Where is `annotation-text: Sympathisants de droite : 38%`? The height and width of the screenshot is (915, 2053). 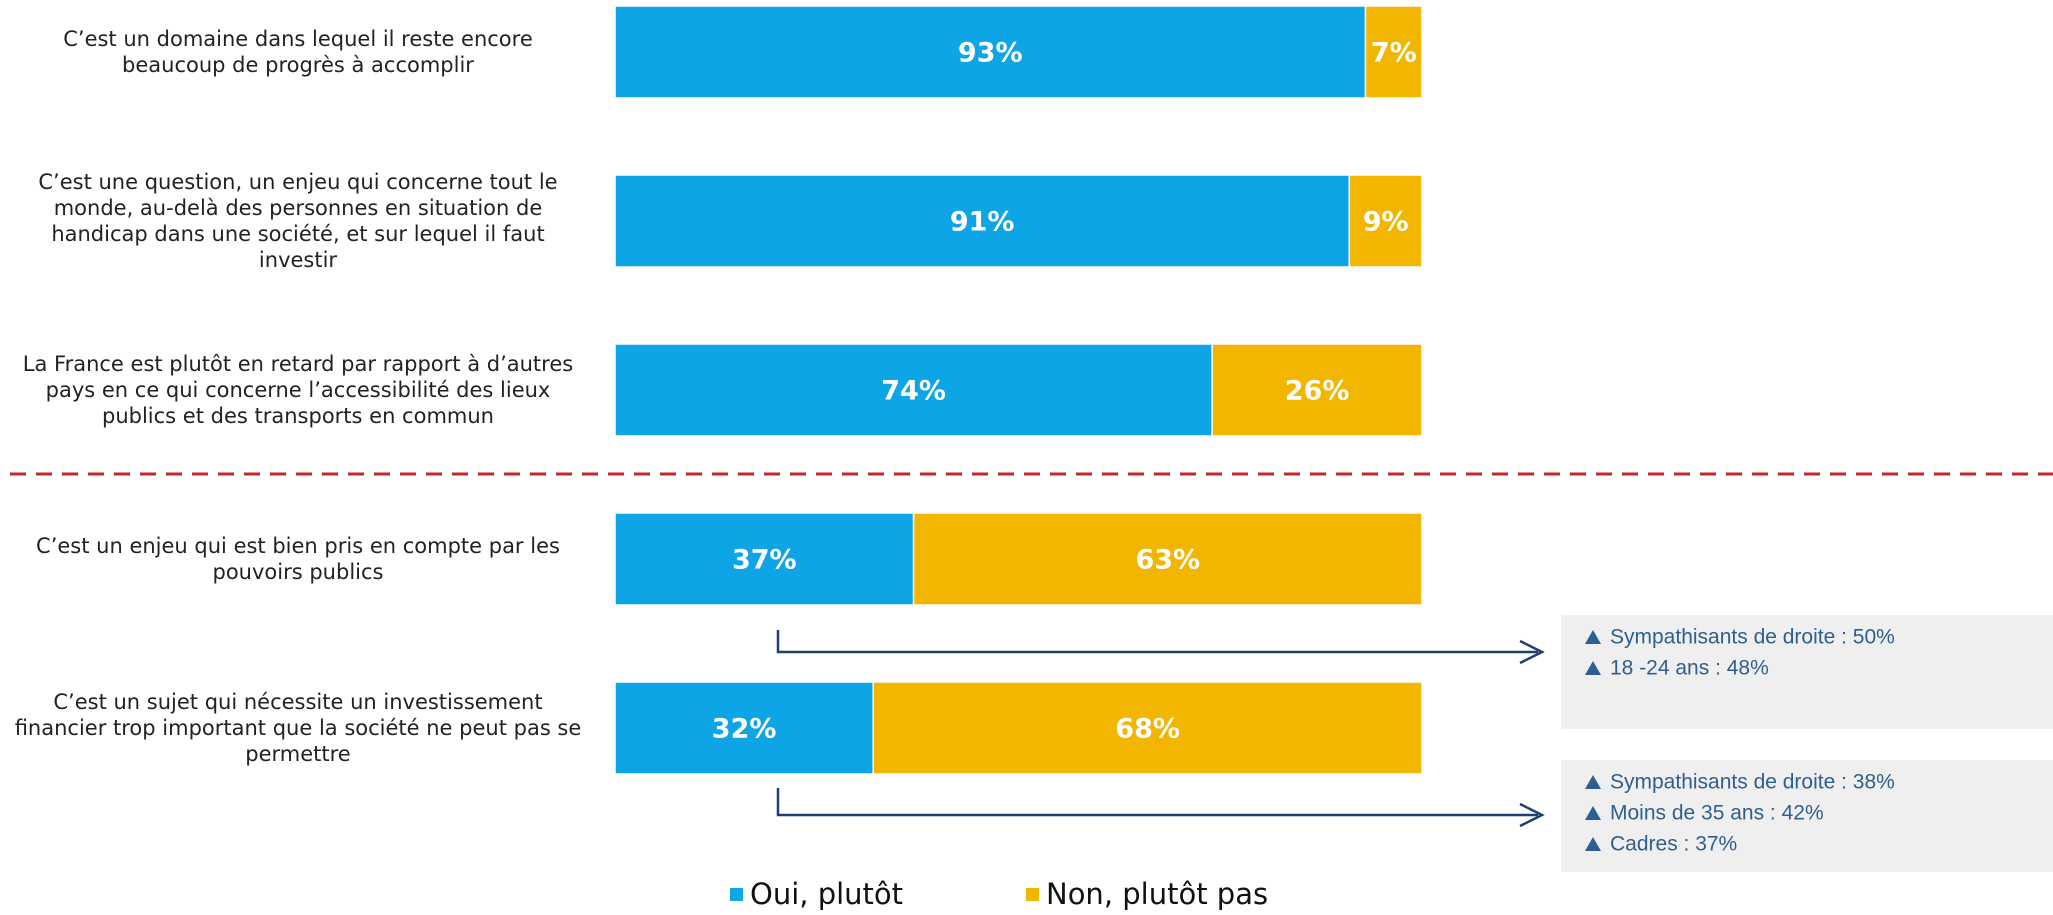
annotation-text: Sympathisants de droite : 38% is located at coordinates (1752, 782).